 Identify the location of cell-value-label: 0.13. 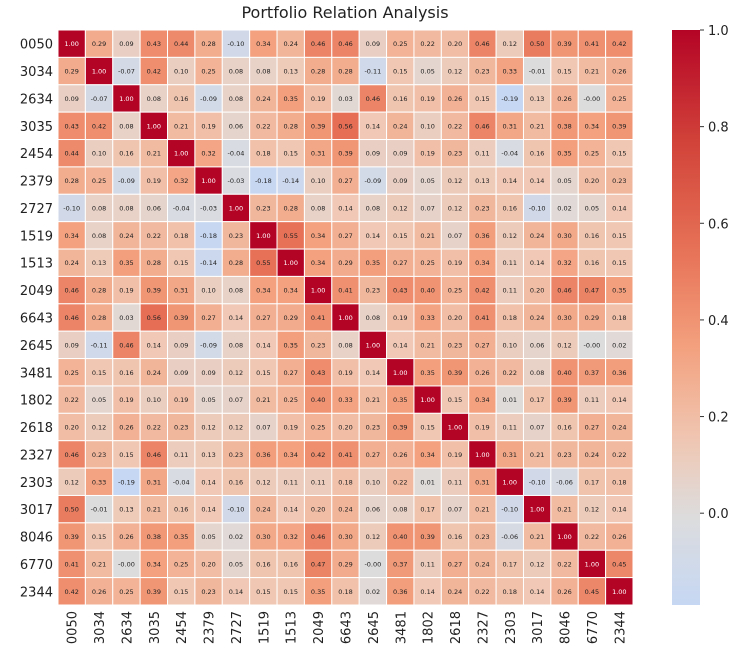
(99, 263).